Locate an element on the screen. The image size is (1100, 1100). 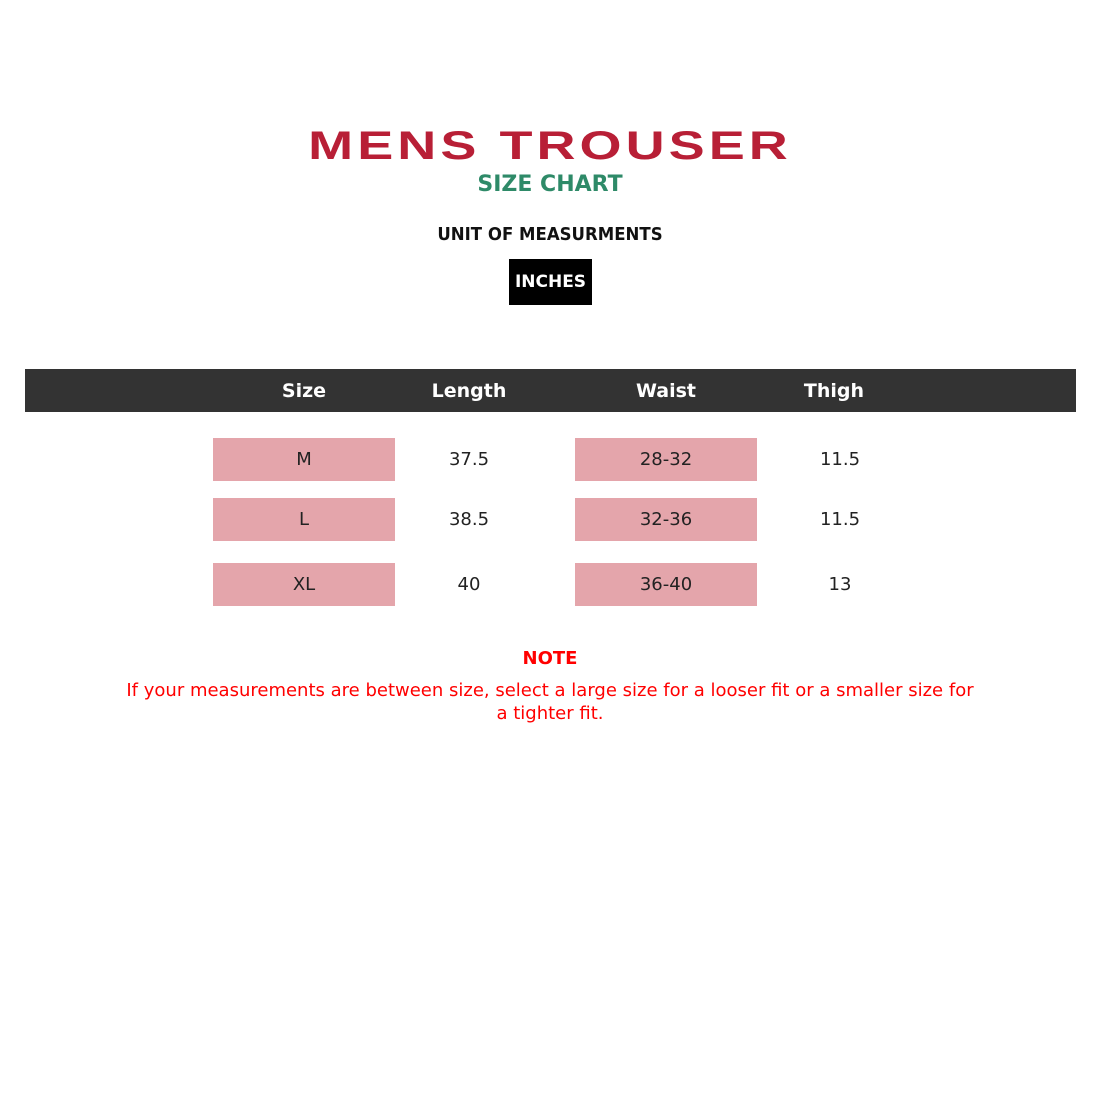
cell-length: 40 is located at coordinates (469, 584).